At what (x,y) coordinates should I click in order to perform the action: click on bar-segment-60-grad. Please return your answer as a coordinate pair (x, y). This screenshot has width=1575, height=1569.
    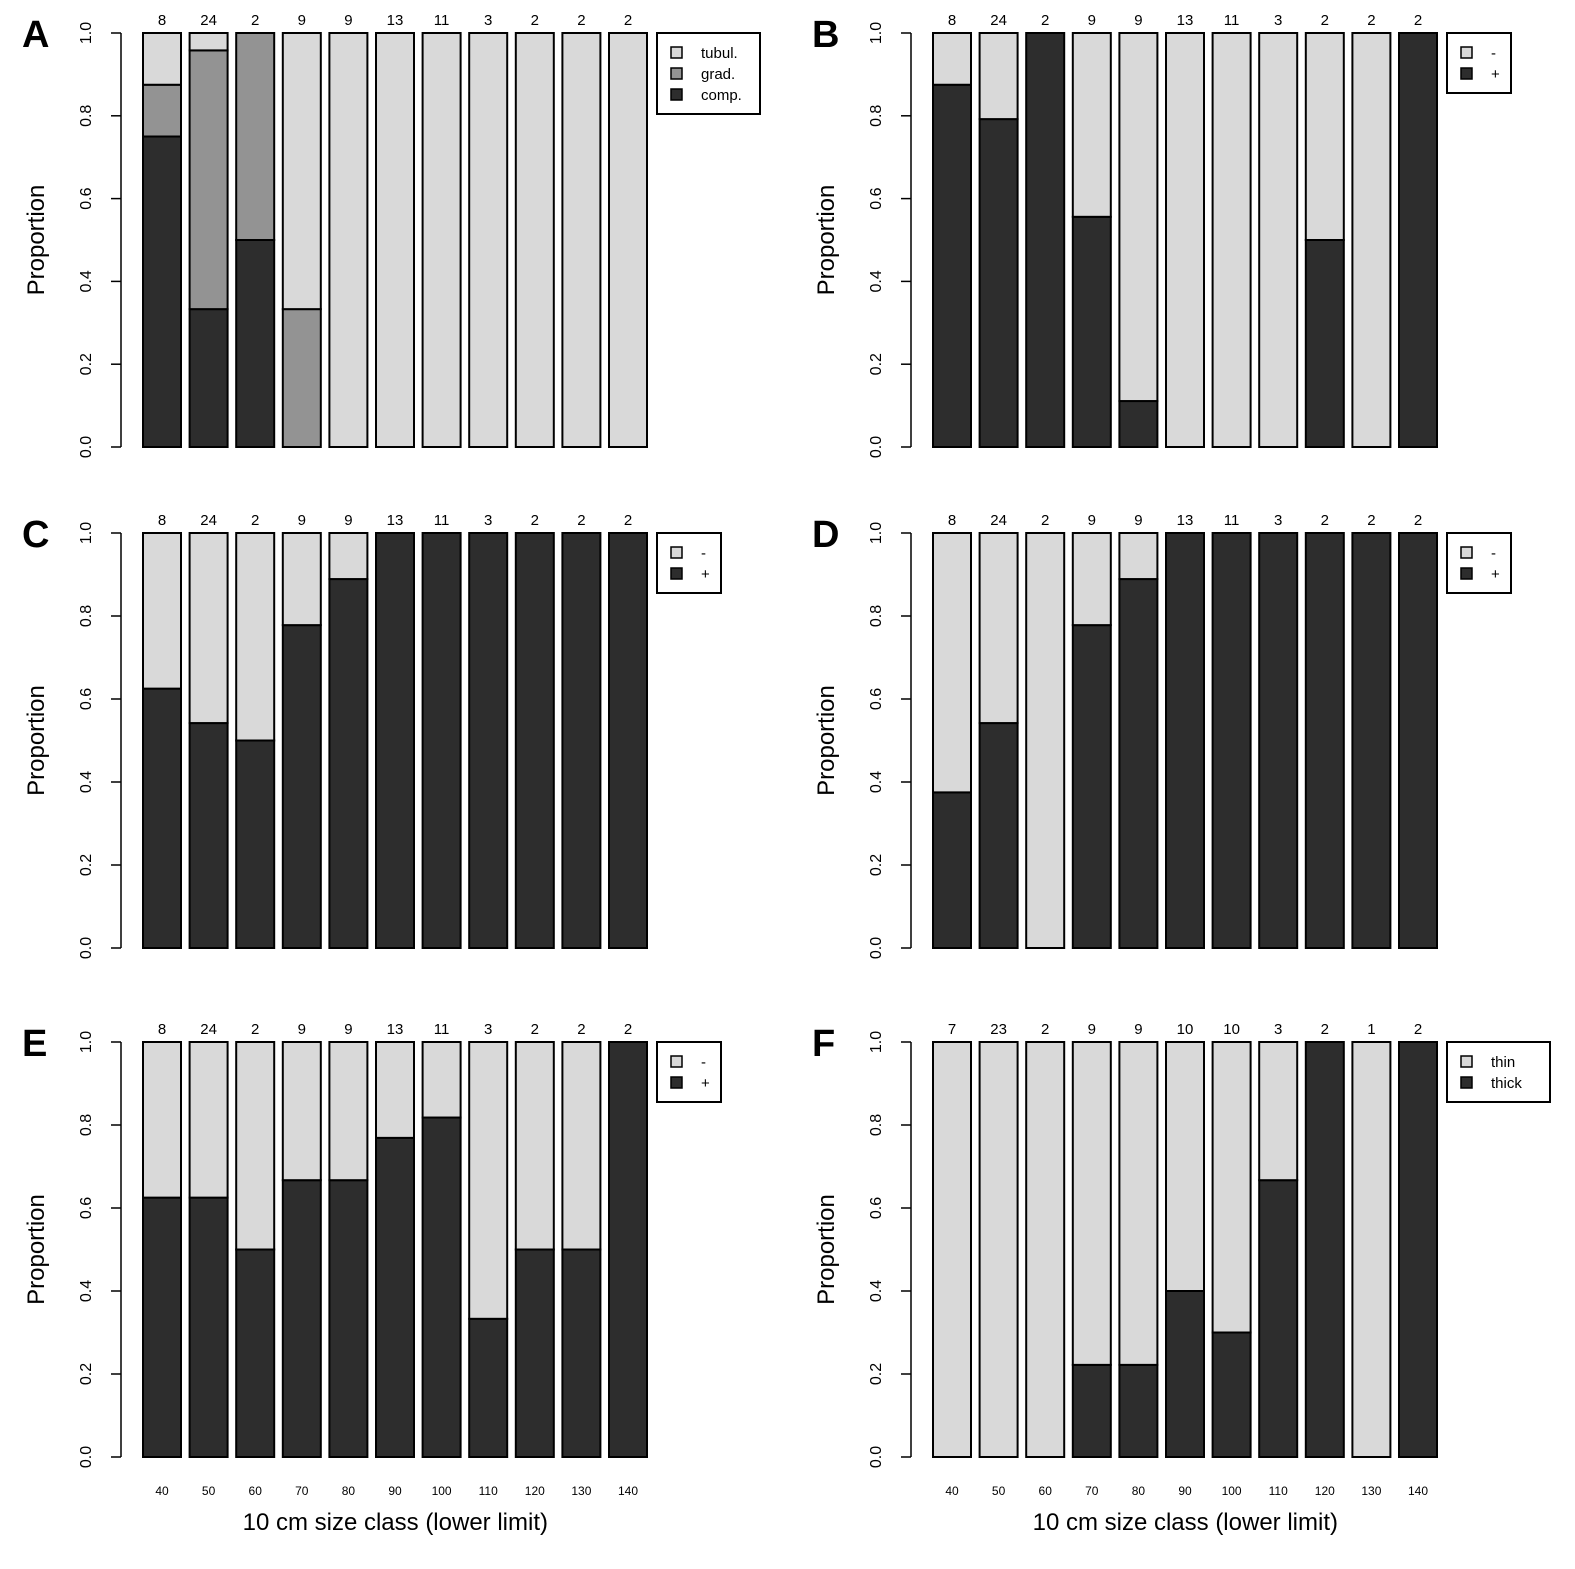
    Looking at the image, I should click on (255, 136).